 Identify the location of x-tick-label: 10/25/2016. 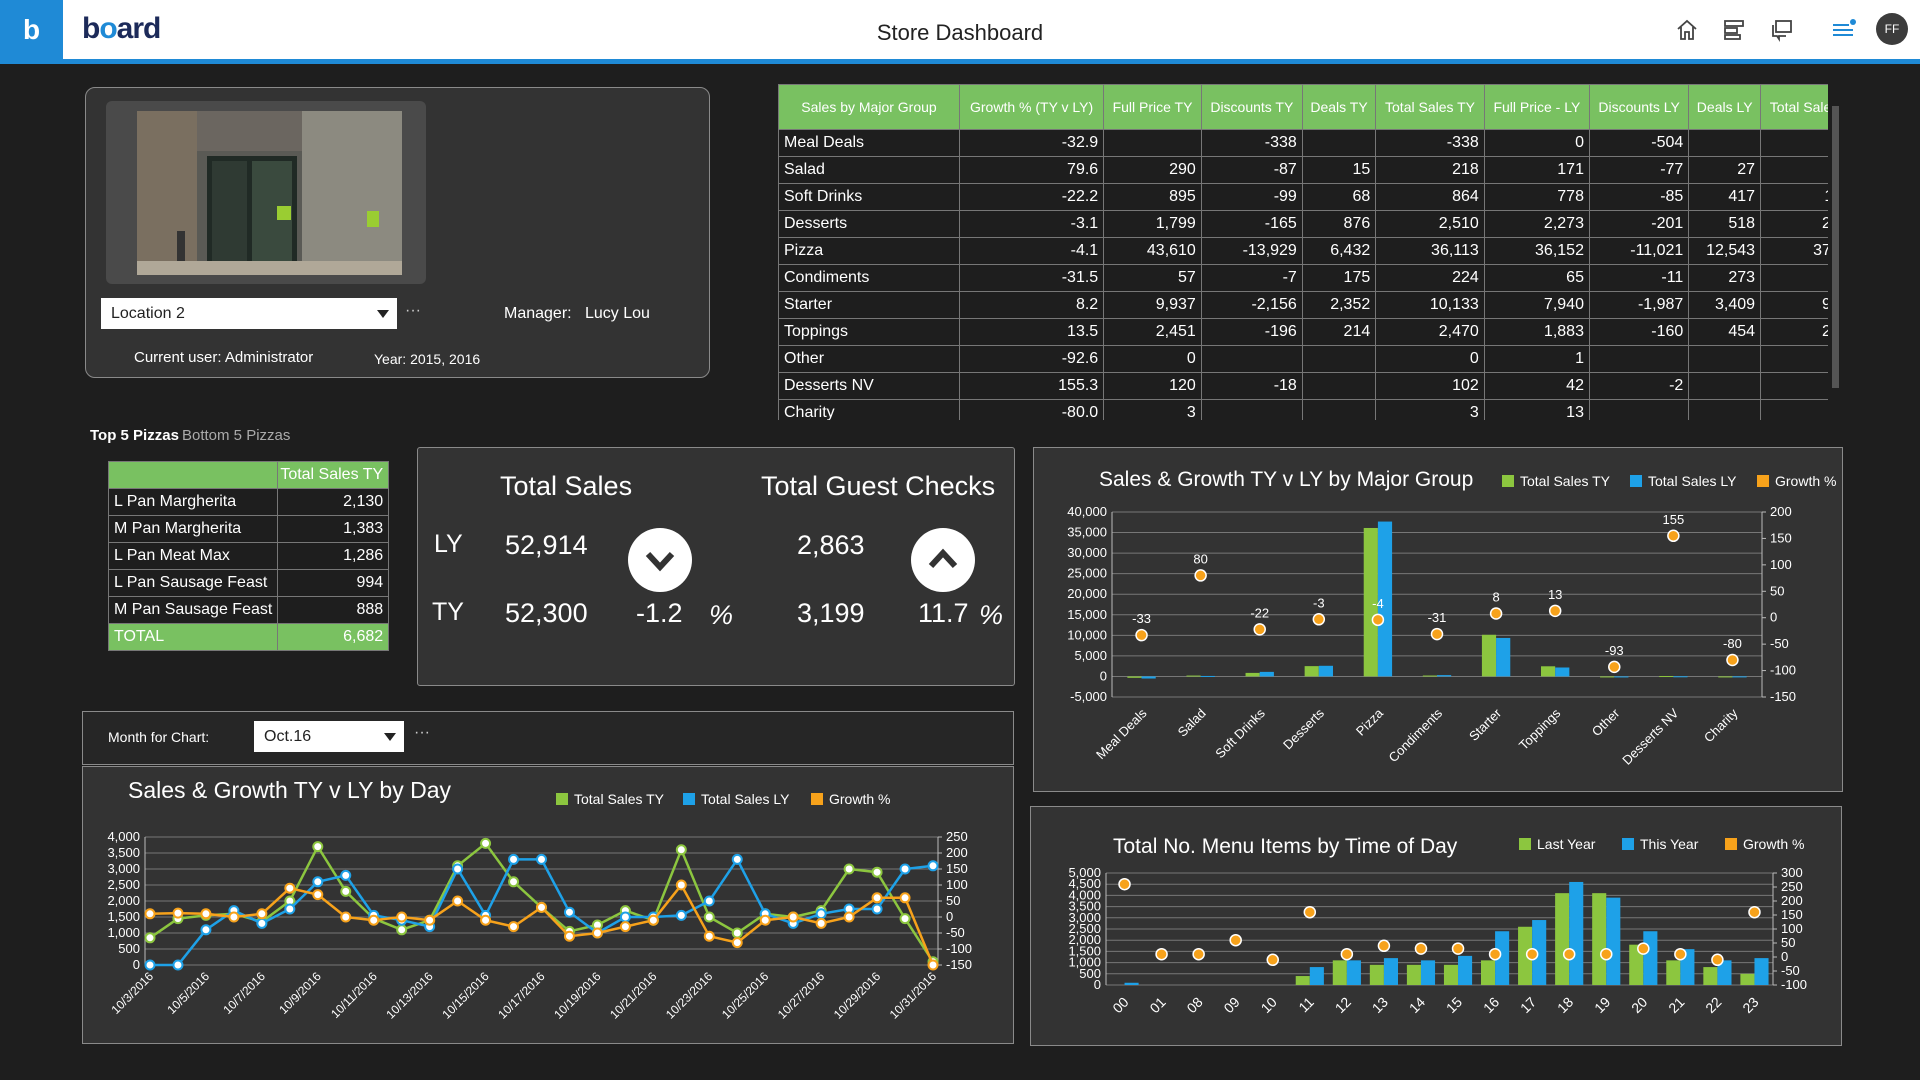
(745, 995).